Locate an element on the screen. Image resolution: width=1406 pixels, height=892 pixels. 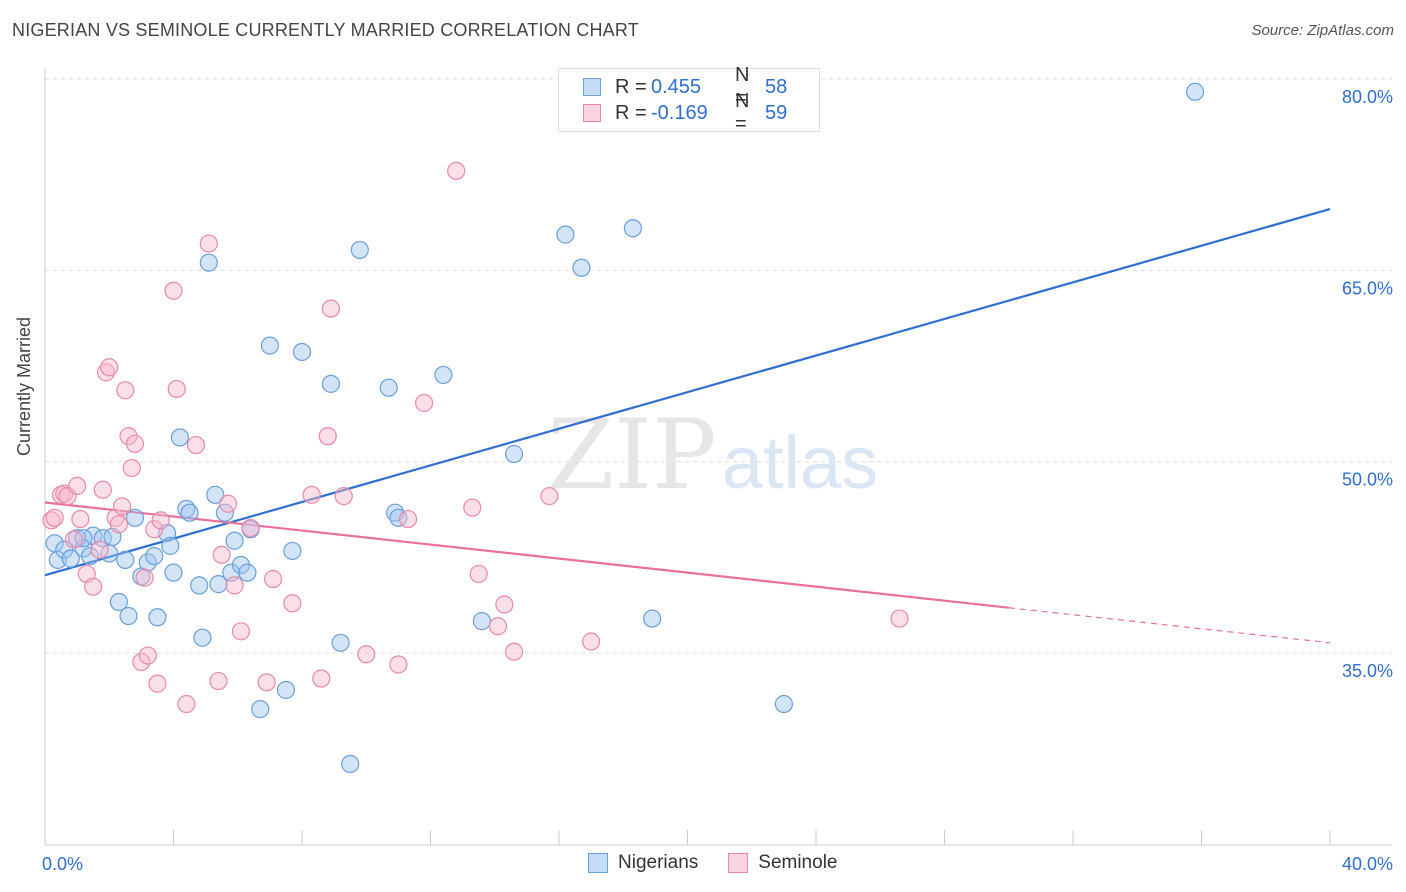
x-tick-labels: 0.0% 40.0% is located at coordinates (717, 864).